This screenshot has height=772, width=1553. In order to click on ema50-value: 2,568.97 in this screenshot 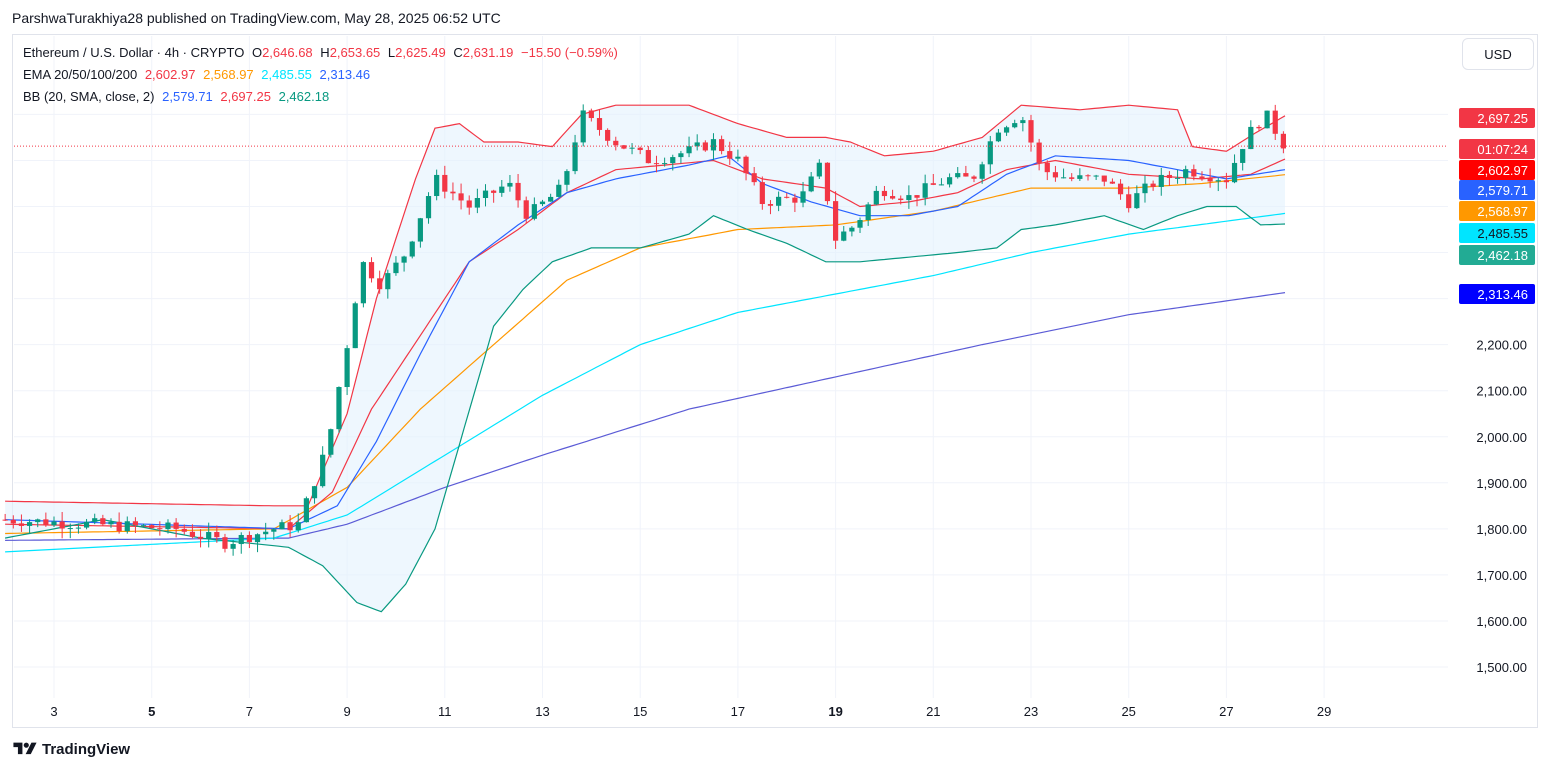, I will do `click(228, 74)`.